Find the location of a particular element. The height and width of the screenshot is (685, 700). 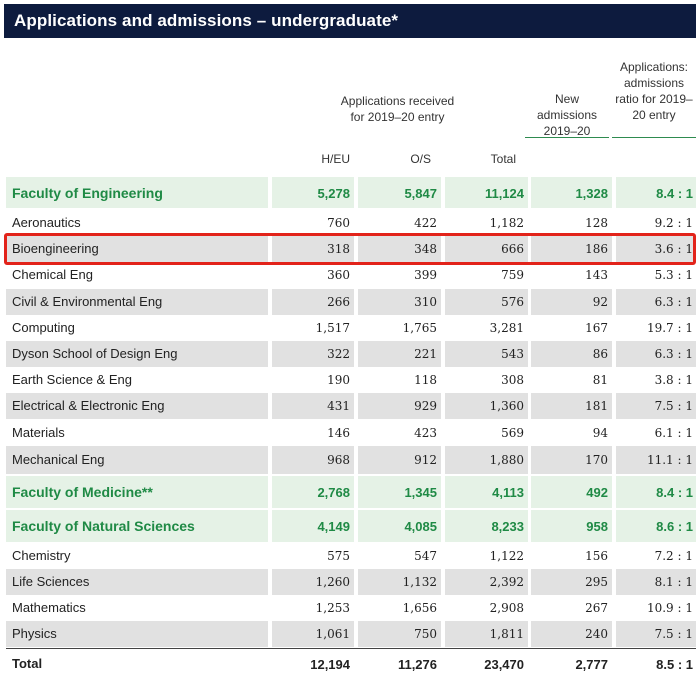

cell-ratio: 6.1 : 1 is located at coordinates (673, 433).